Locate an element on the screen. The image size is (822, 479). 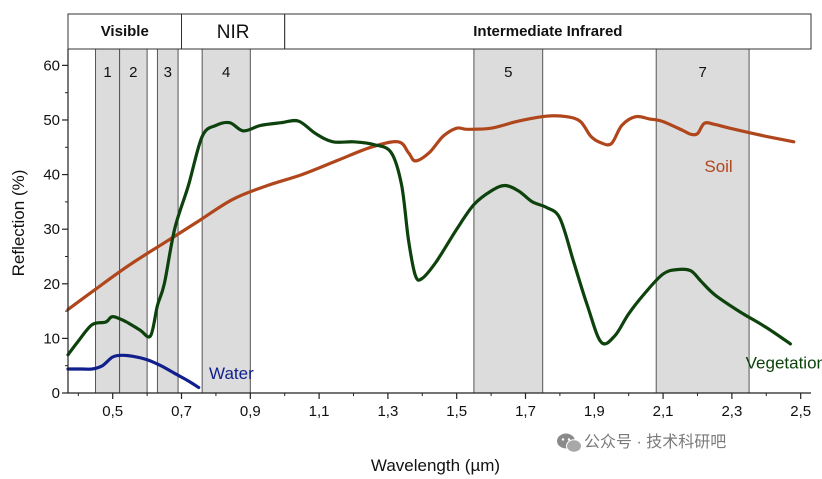
x-tick-label: 1,1 is located at coordinates (319, 411).